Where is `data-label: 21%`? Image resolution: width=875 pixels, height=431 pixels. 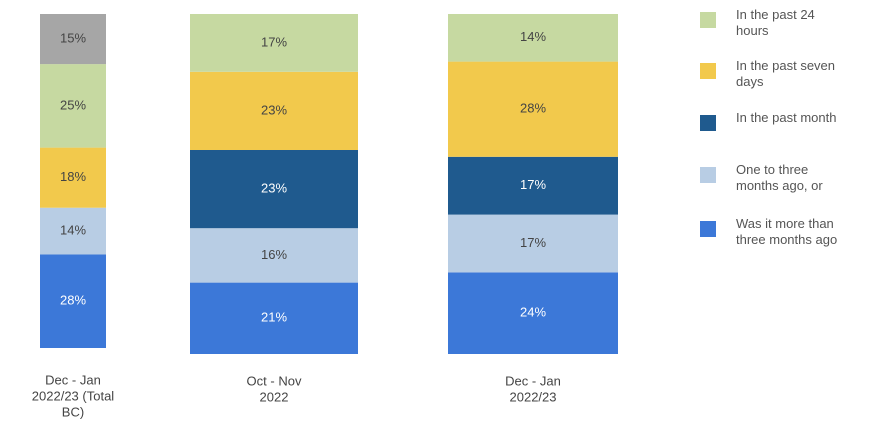
data-label: 21% is located at coordinates (274, 317).